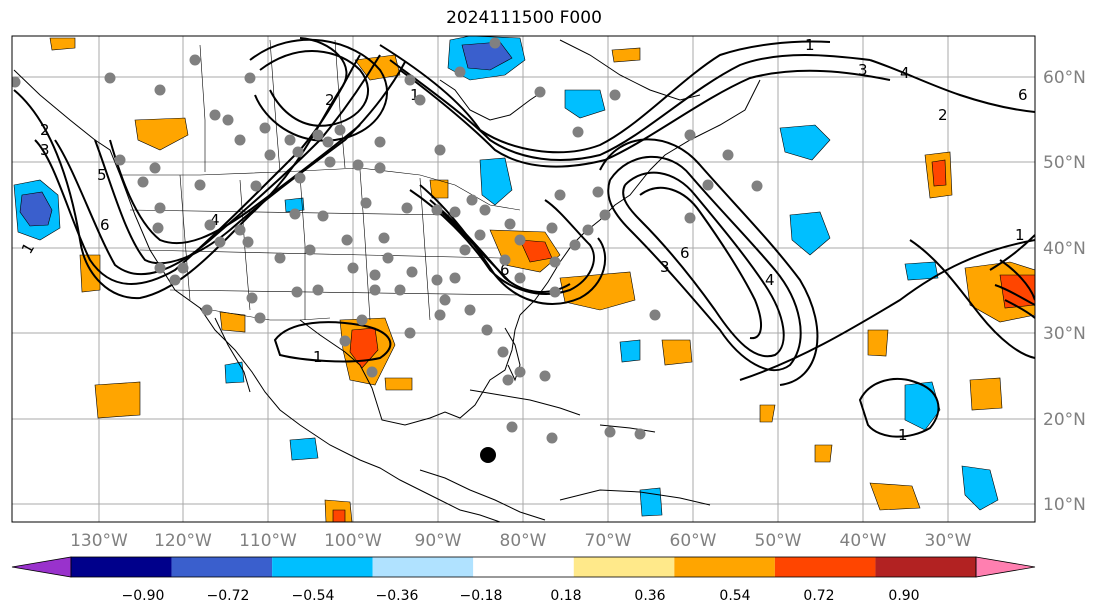 Image resolution: width=1105 pixels, height=615 pixels. I want to click on hudson-bay, so click(492, 100).